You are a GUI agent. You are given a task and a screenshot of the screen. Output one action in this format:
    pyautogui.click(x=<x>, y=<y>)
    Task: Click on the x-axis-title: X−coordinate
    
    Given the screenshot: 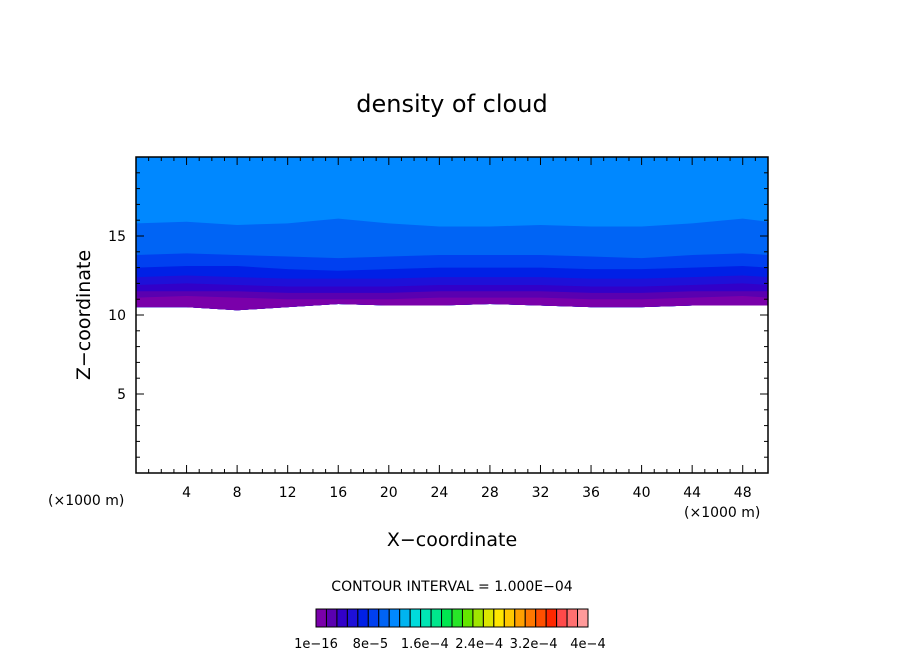 What is the action you would take?
    pyautogui.click(x=452, y=540)
    